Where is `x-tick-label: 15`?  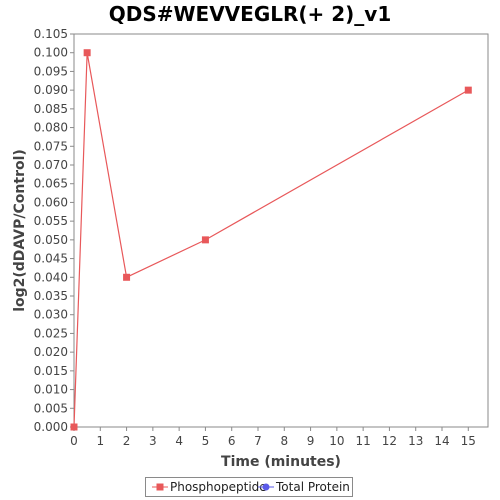
x-tick-label: 15 is located at coordinates (468, 441).